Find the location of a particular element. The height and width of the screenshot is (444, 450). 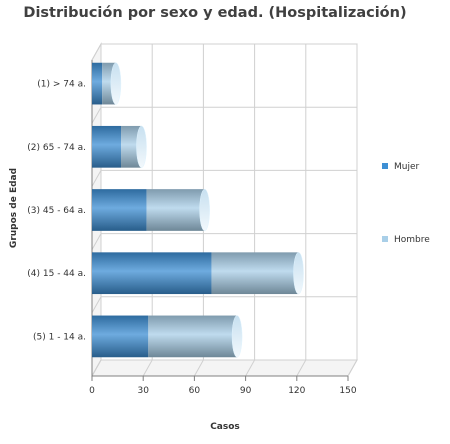

legend-label-mujer: Mujer is located at coordinates (407, 167).